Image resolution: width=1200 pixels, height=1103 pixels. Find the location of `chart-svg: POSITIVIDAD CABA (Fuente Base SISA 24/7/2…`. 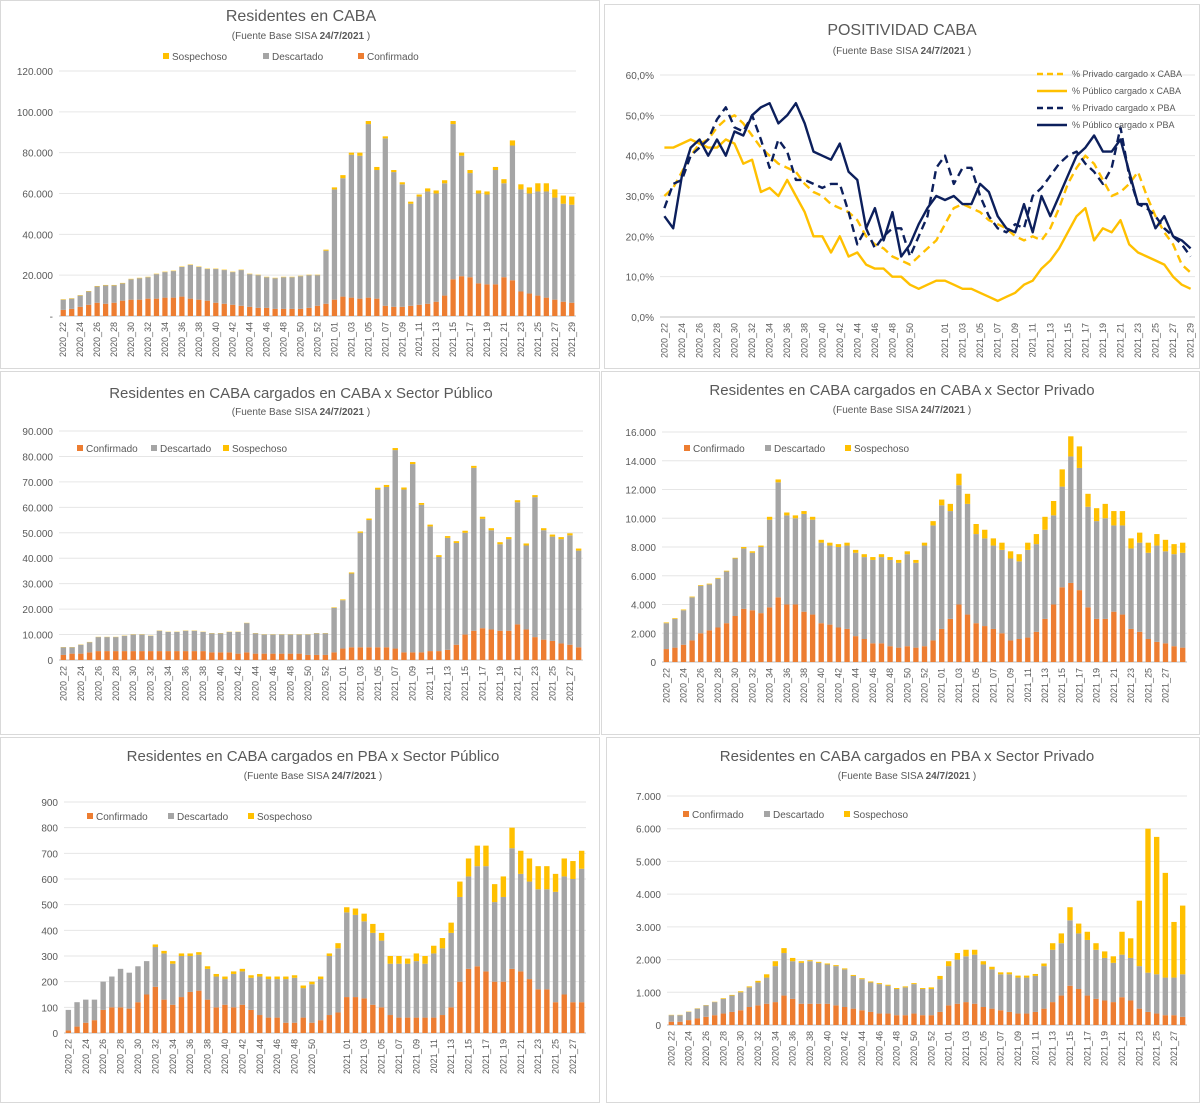

chart-svg: POSITIVIDAD CABA (Fuente Base SISA 24/7/2… is located at coordinates (911, 190).